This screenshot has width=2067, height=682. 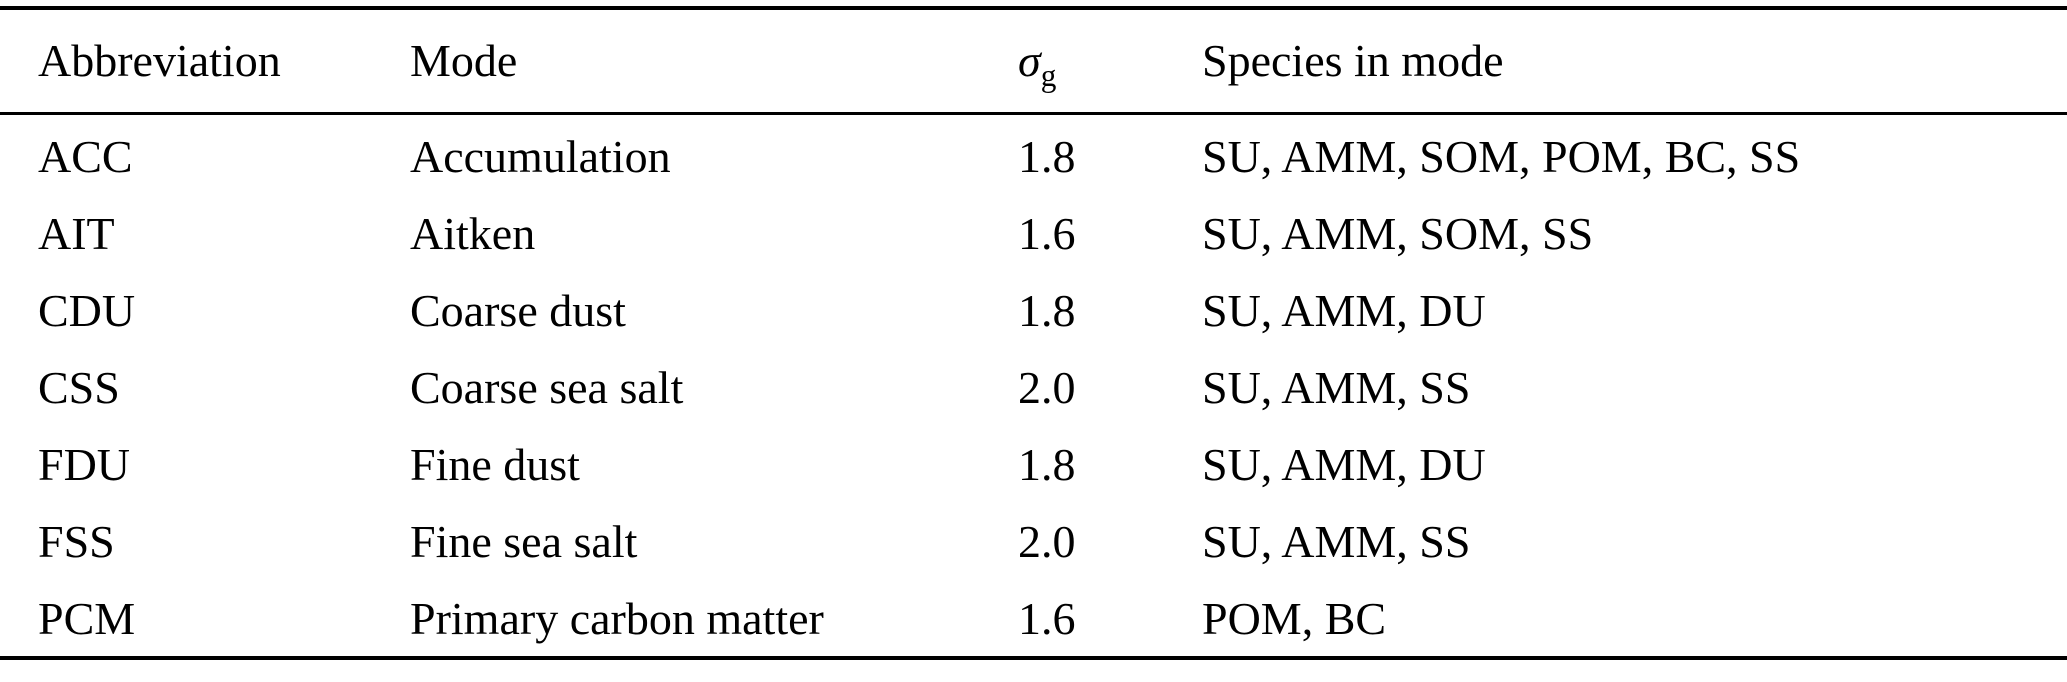 What do you see at coordinates (617, 618) in the screenshot?
I see `cell-mode: Primary carbon matter` at bounding box center [617, 618].